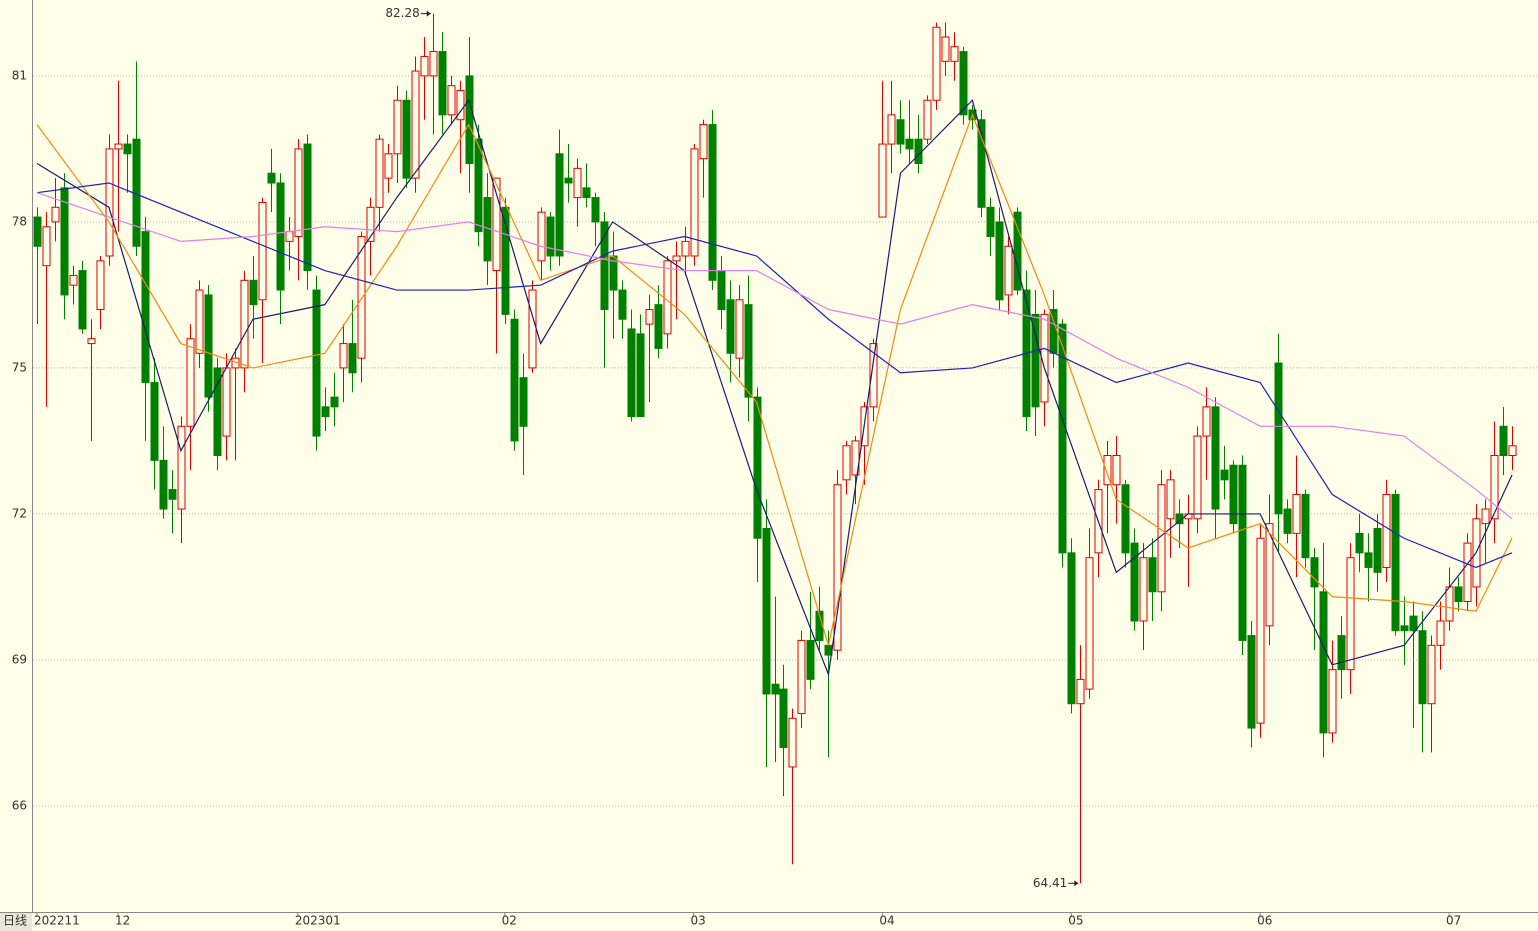 The height and width of the screenshot is (931, 1538). I want to click on y-tick-label: 69, so click(19, 659).